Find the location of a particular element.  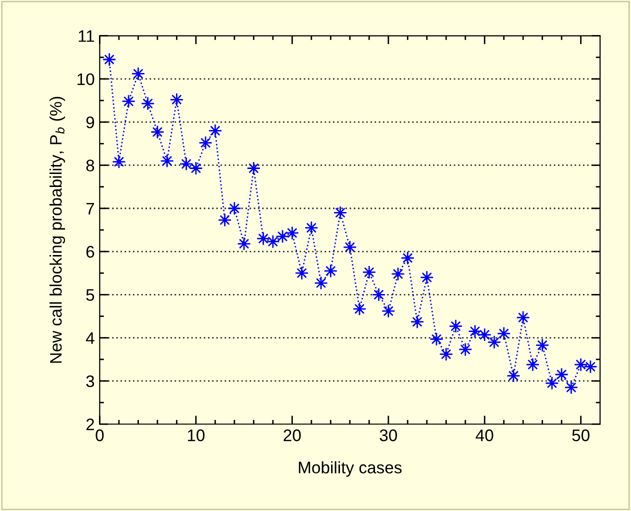

y-tick-label: 6 is located at coordinates (90, 252).